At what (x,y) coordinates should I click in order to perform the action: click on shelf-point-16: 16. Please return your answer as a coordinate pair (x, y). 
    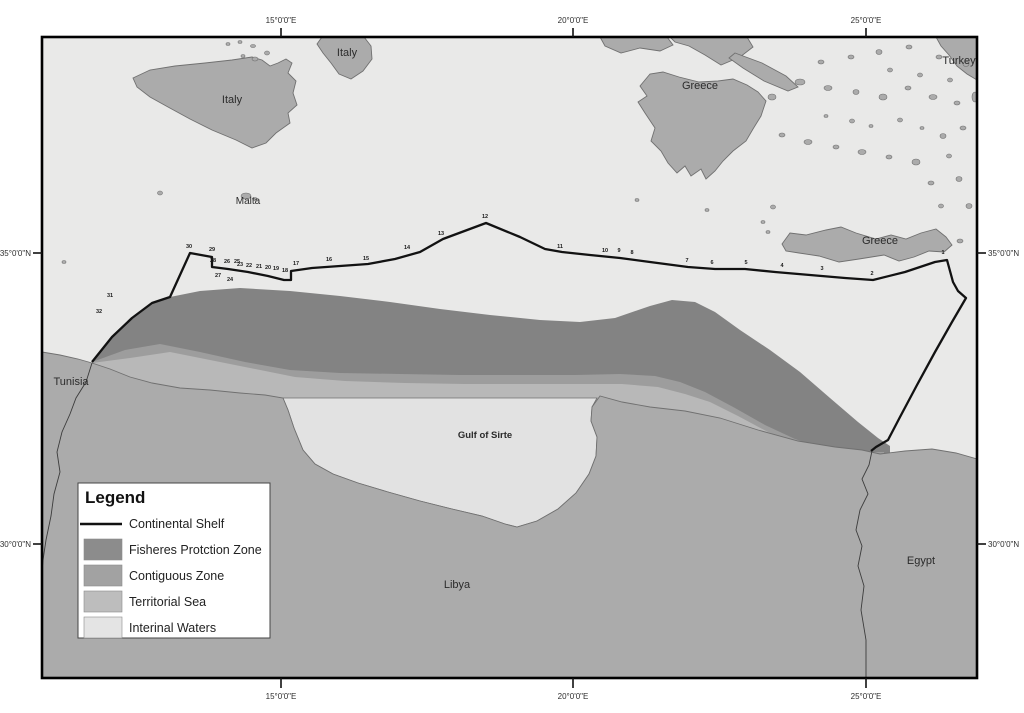
    Looking at the image, I should click on (329, 260).